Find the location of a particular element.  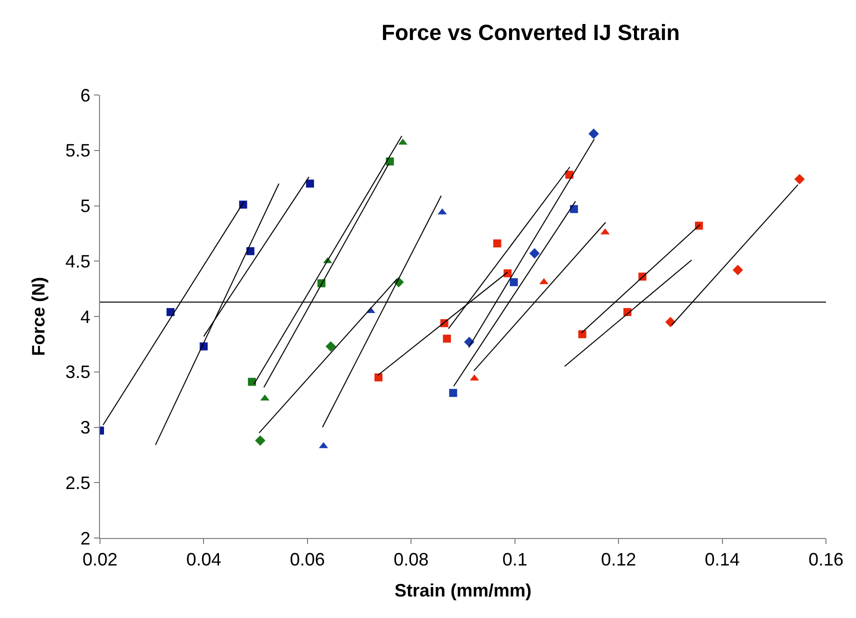

y-tick-label: 4.5 is located at coordinates (77, 261).